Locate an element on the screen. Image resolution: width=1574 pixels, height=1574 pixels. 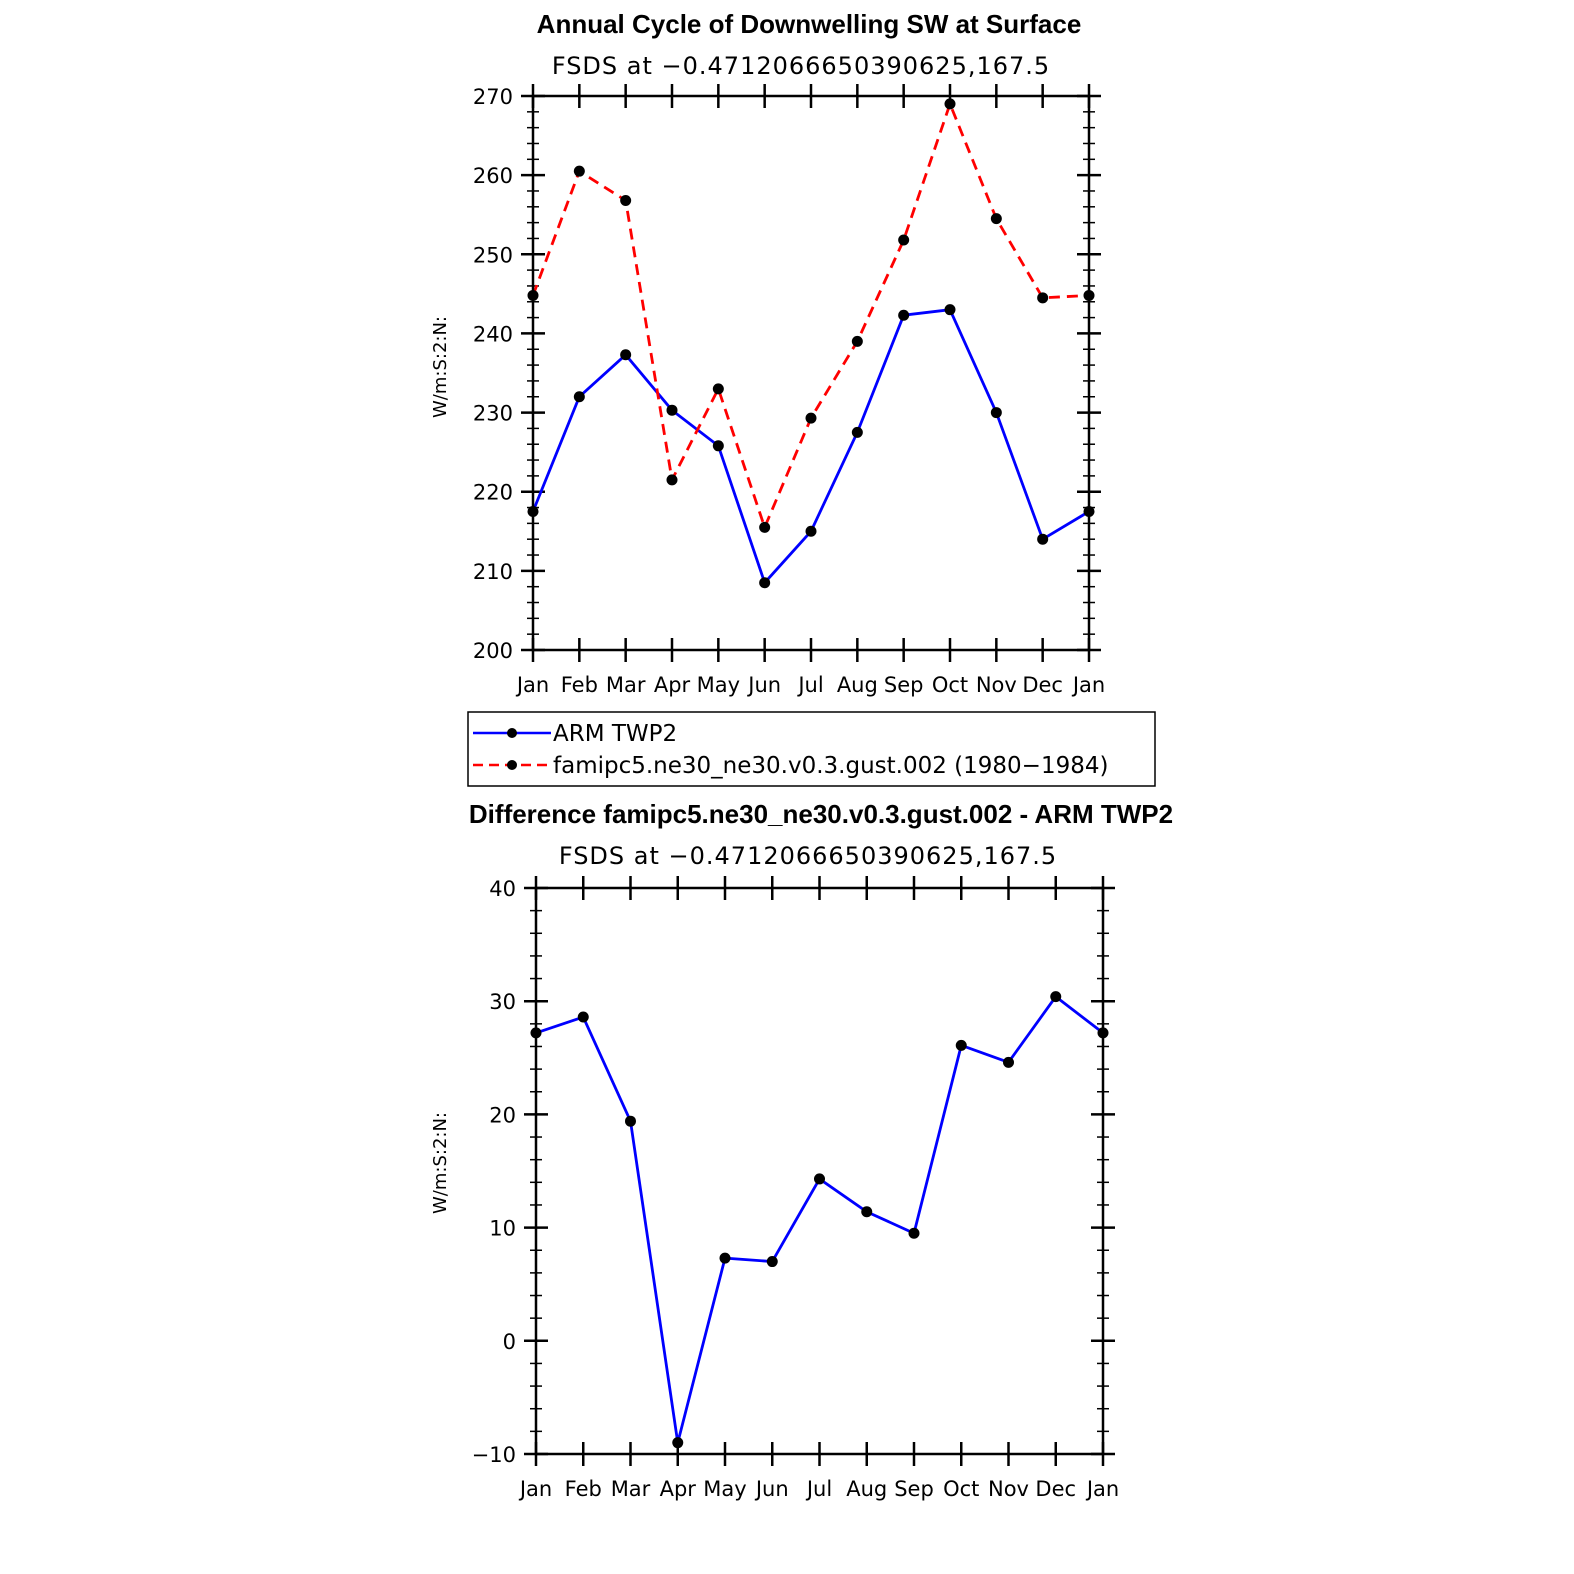
bottom-chart-ticks is located at coordinates (819, 1171).